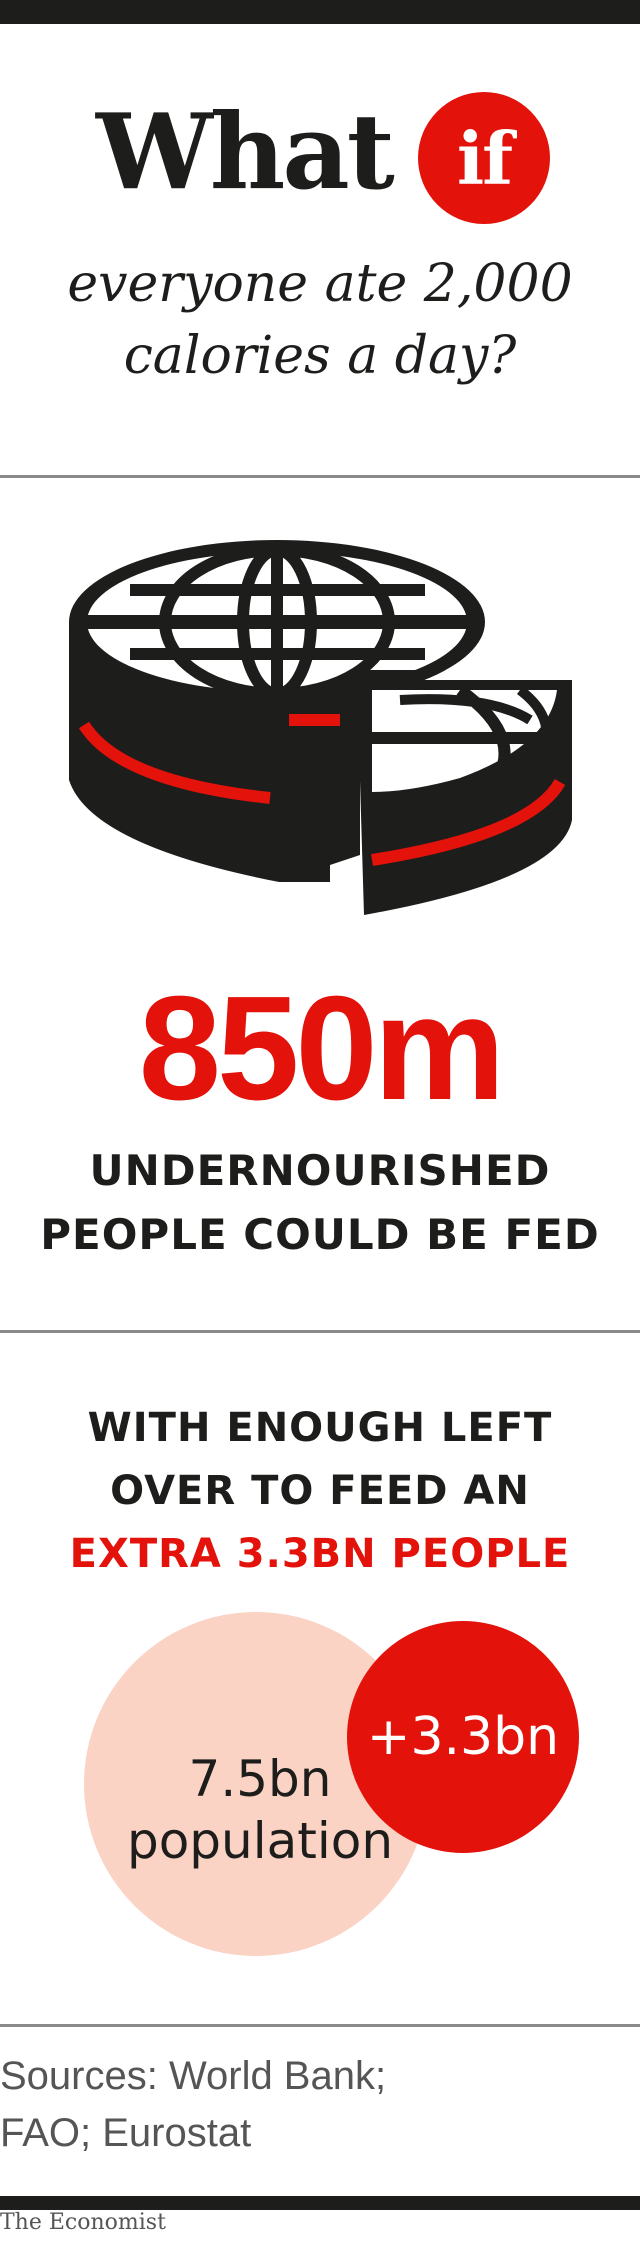 Image resolution: width=640 pixels, height=2244 pixels. Describe the element at coordinates (260, 1810) in the screenshot. I see `population-label: 7.5bn population` at that location.